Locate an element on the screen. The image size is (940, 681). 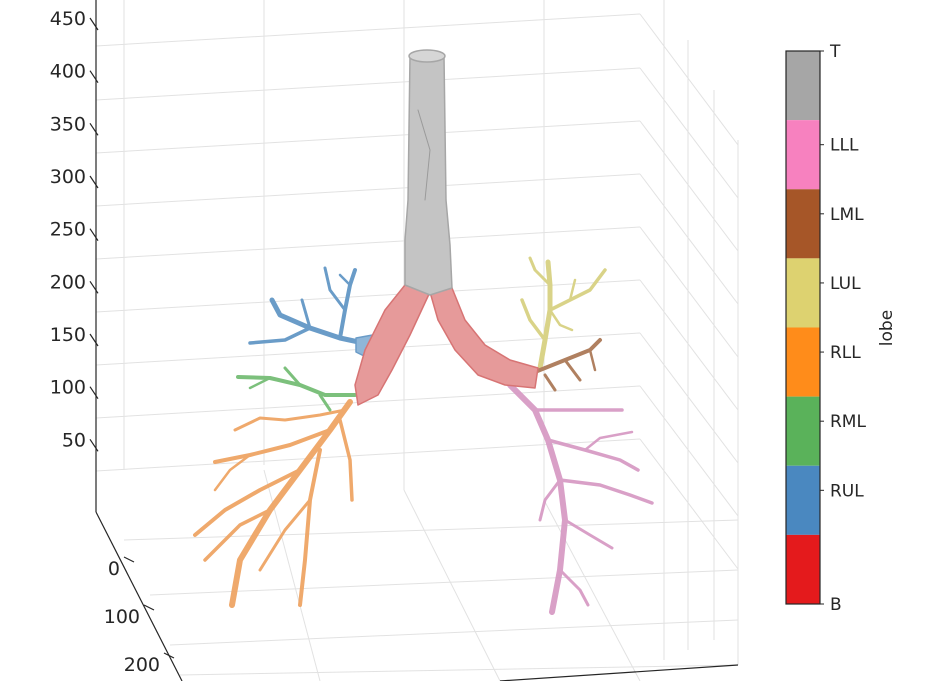
colorbar is located at coordinates (803, 327).